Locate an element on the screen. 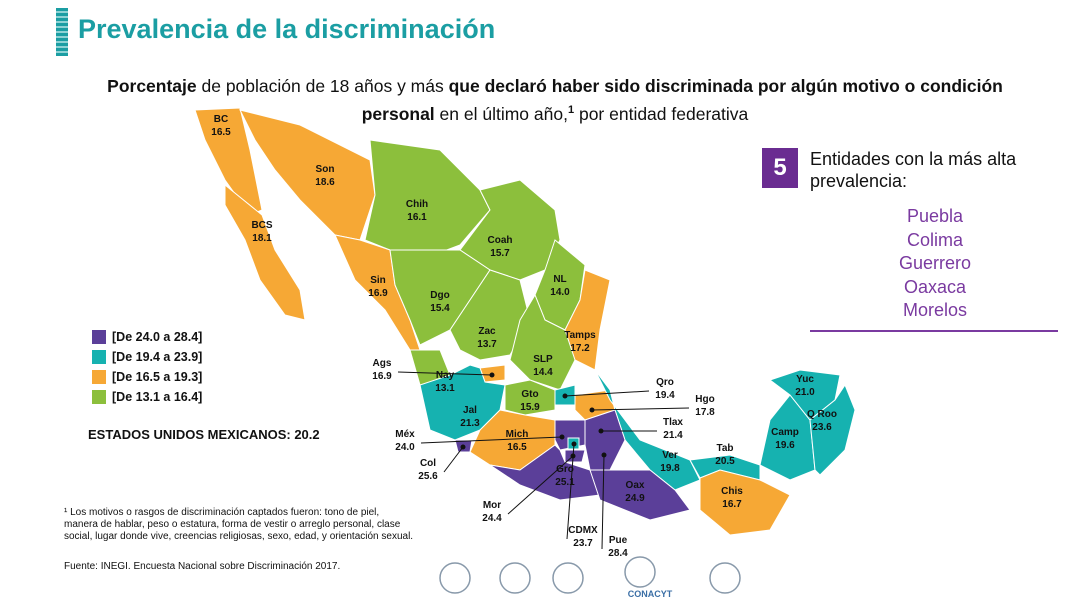 The height and width of the screenshot is (608, 1075). state-name: Jal is located at coordinates (470, 410).